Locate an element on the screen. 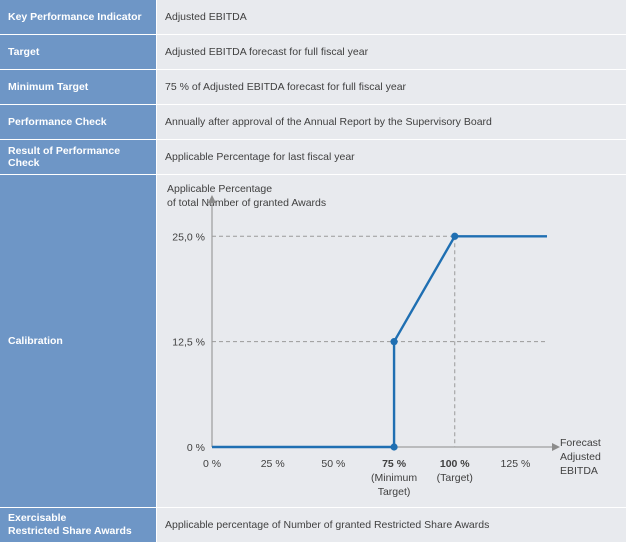 Image resolution: width=628 pixels, height=545 pixels. x-tick-note: Target) is located at coordinates (394, 492).